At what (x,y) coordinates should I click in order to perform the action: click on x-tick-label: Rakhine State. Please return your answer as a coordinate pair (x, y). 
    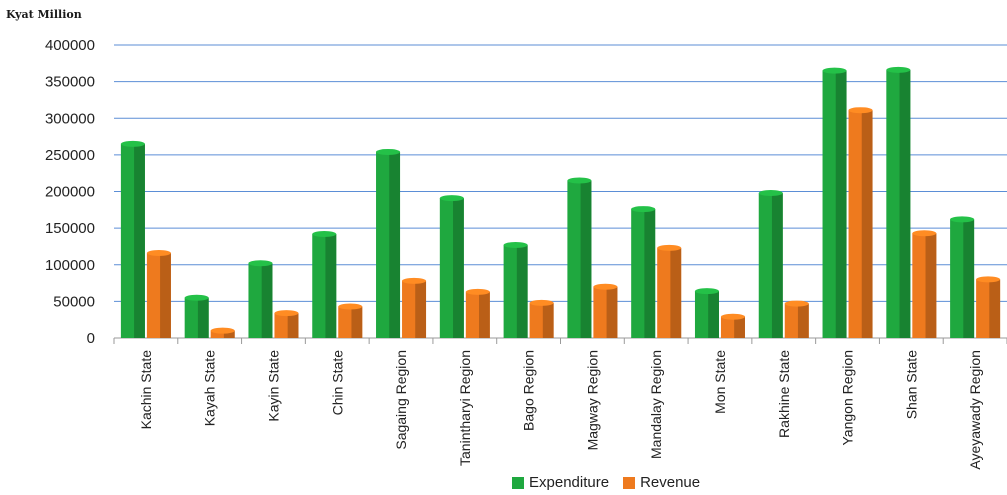
    Looking at the image, I should click on (784, 394).